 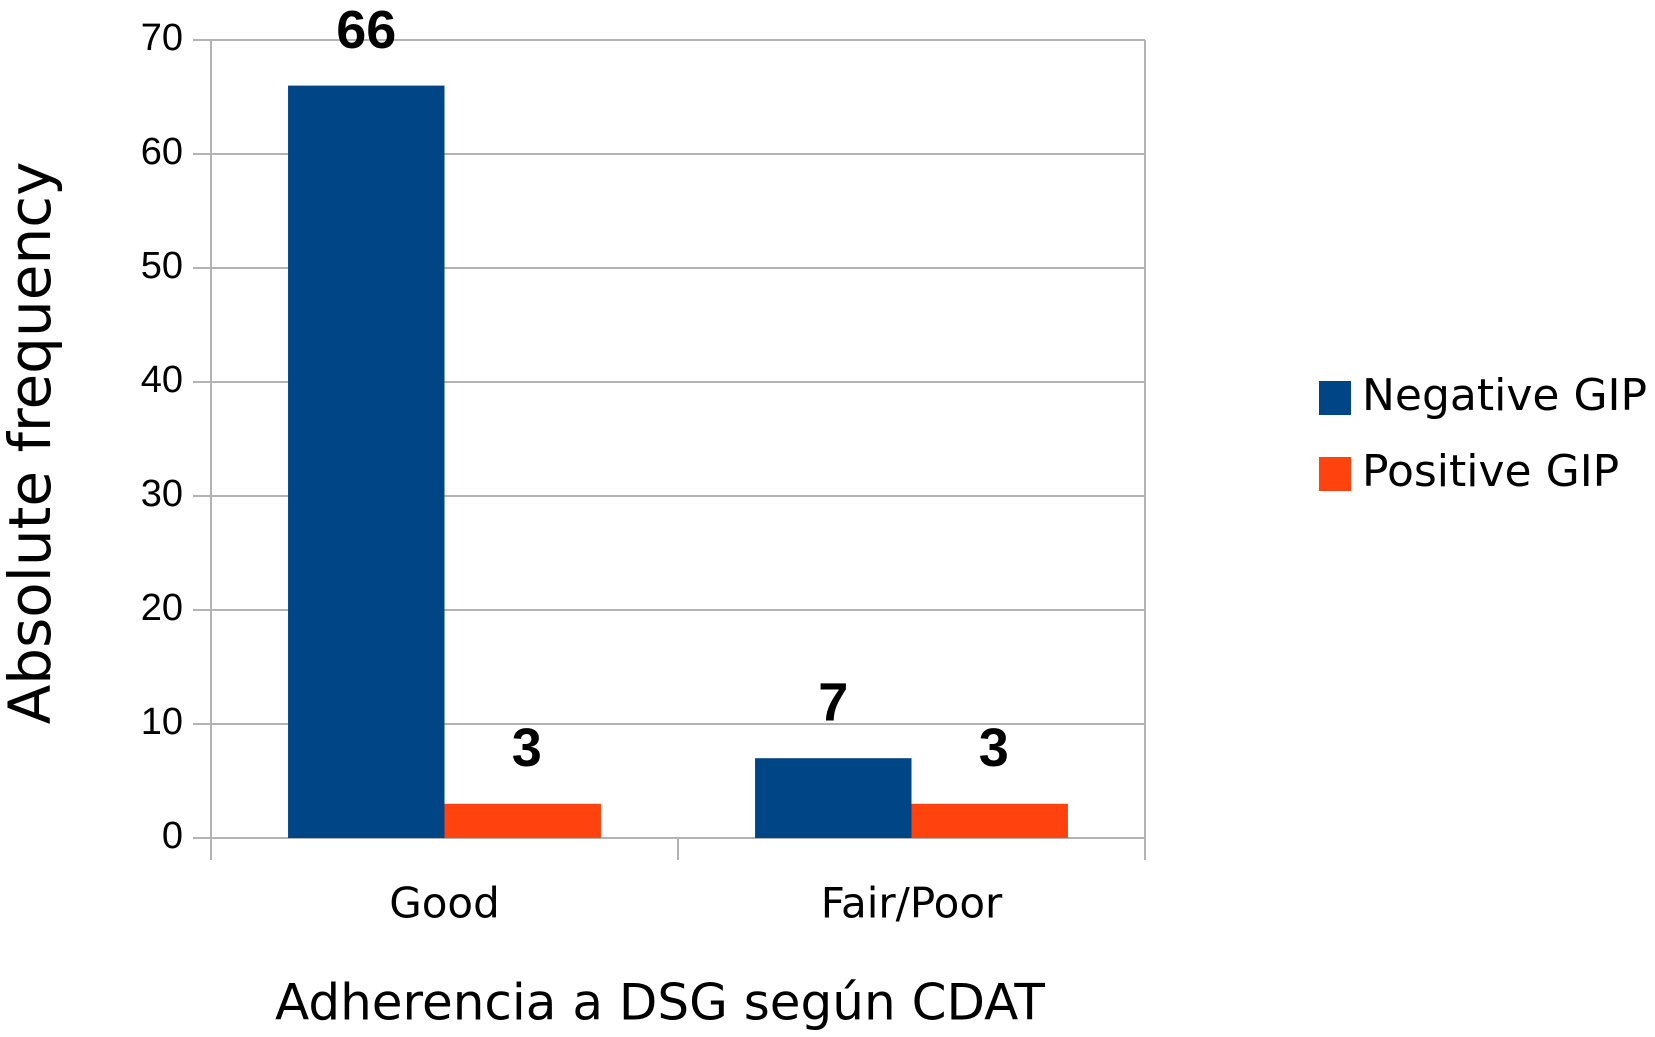 I want to click on x-axis-title: Adherencia a DSG según CDAT, so click(x=660, y=1003).